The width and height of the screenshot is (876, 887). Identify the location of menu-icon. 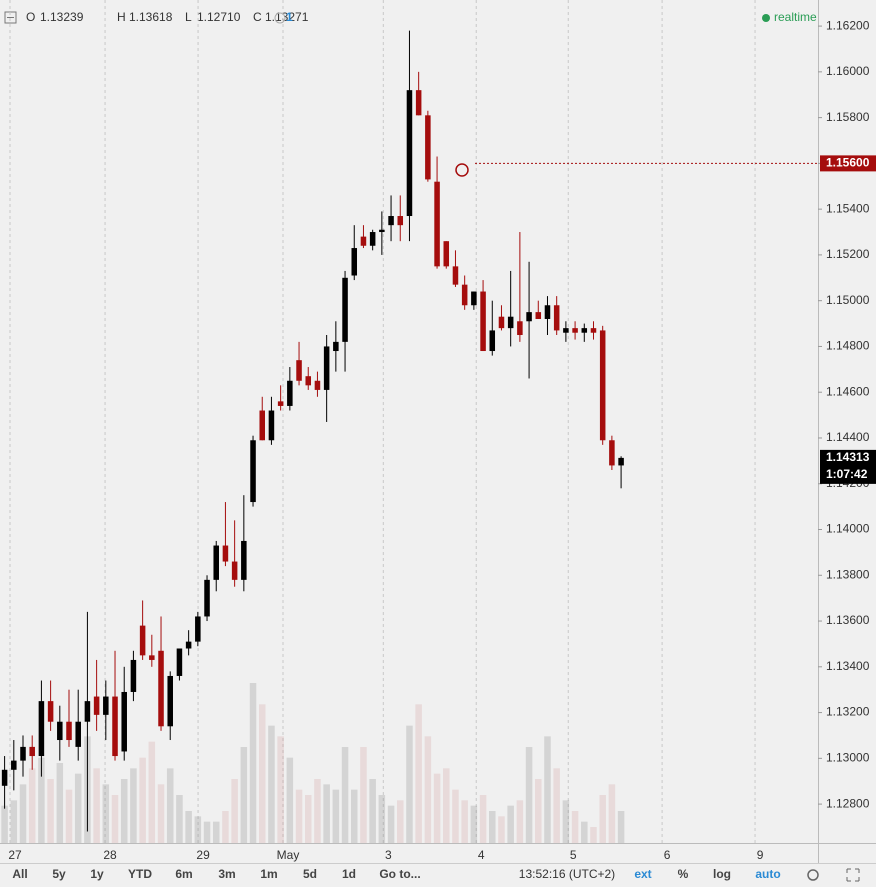
(10, 17).